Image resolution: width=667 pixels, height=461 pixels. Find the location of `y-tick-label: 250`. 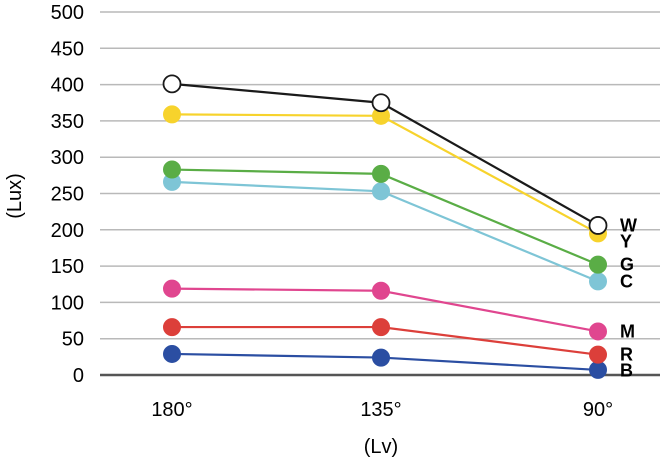

y-tick-label: 250 is located at coordinates (67, 195).